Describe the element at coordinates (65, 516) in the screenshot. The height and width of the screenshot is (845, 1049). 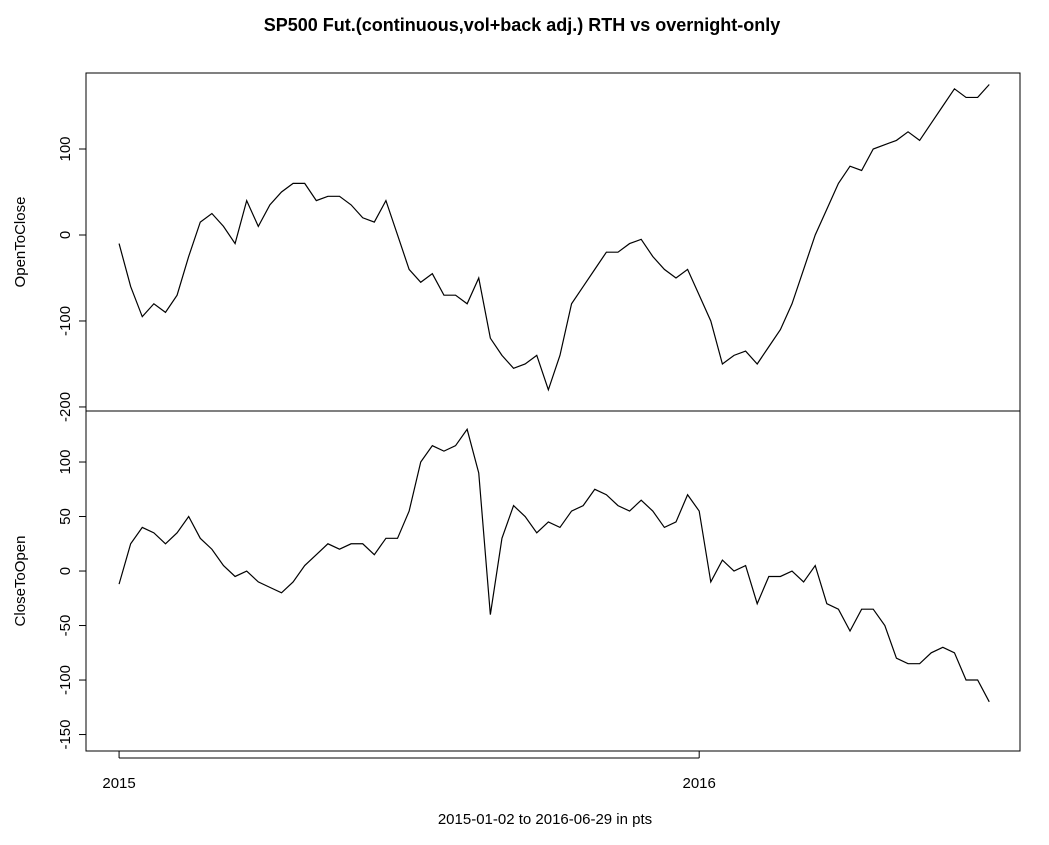
I see `y-tick-label: 50` at that location.